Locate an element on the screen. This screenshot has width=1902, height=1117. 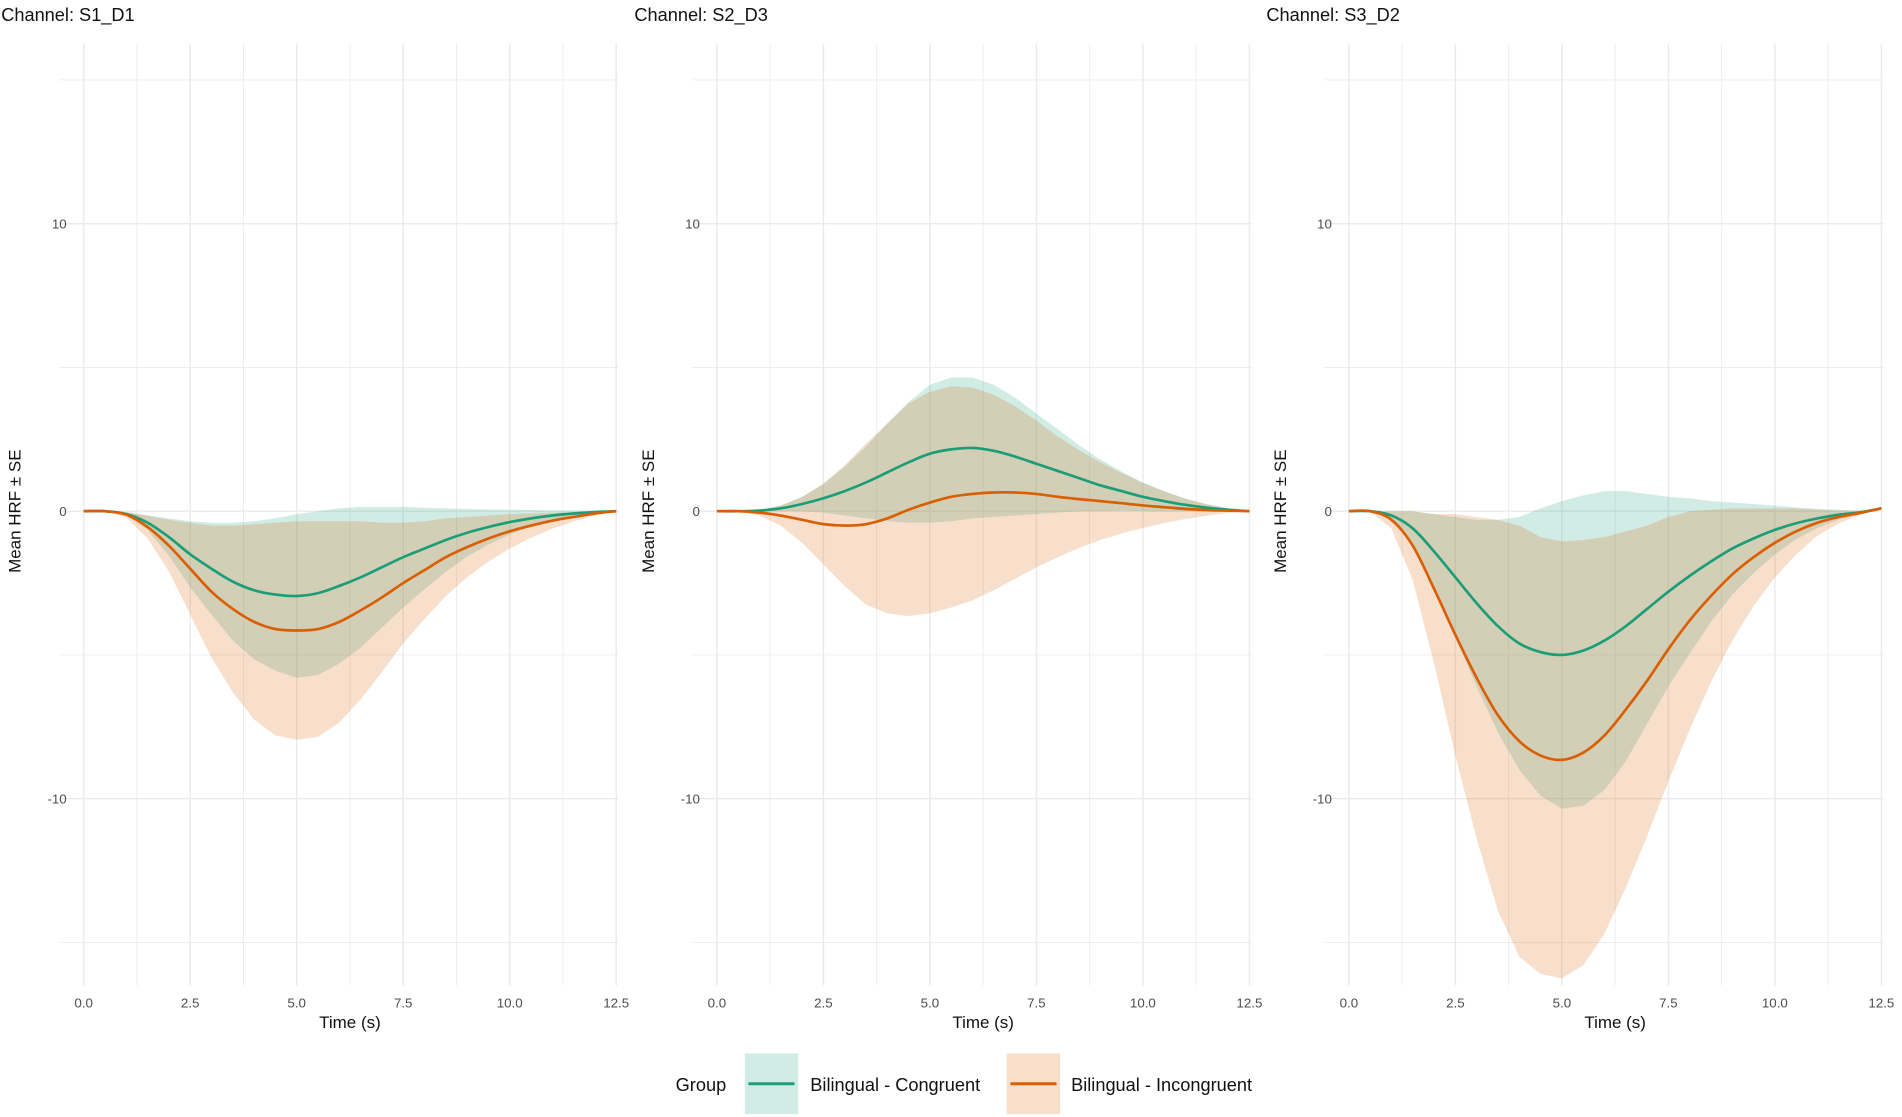
panel-title: Channel: S3_D2 is located at coordinates (1332, 15).